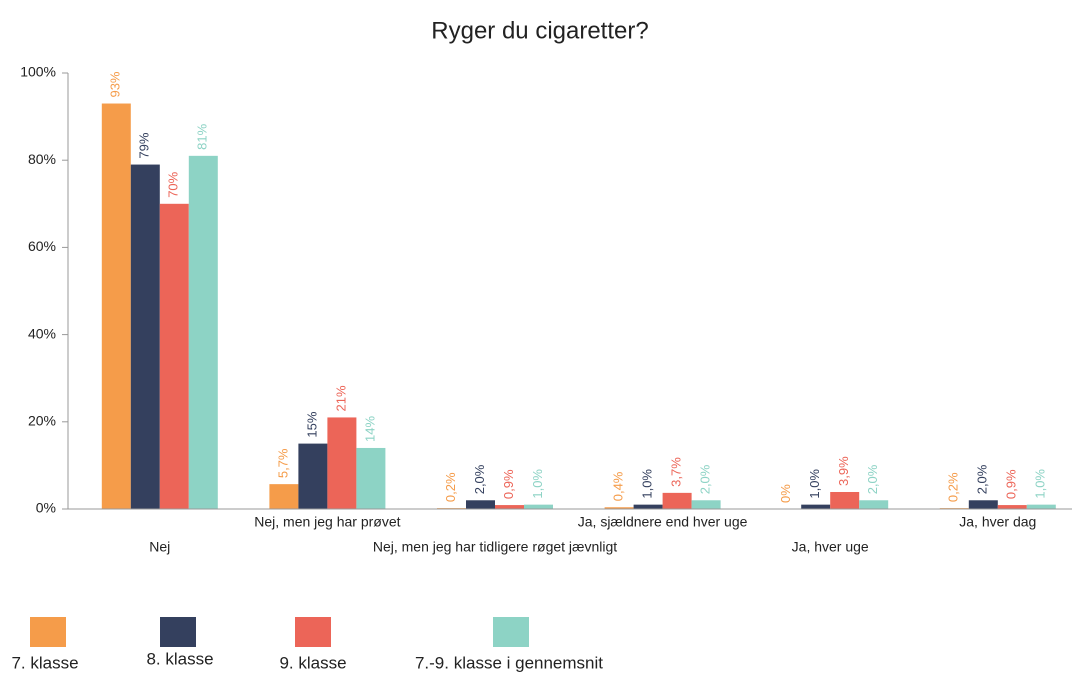 The height and width of the screenshot is (673, 1074). What do you see at coordinates (311, 424) in the screenshot?
I see `value-label: 15%` at bounding box center [311, 424].